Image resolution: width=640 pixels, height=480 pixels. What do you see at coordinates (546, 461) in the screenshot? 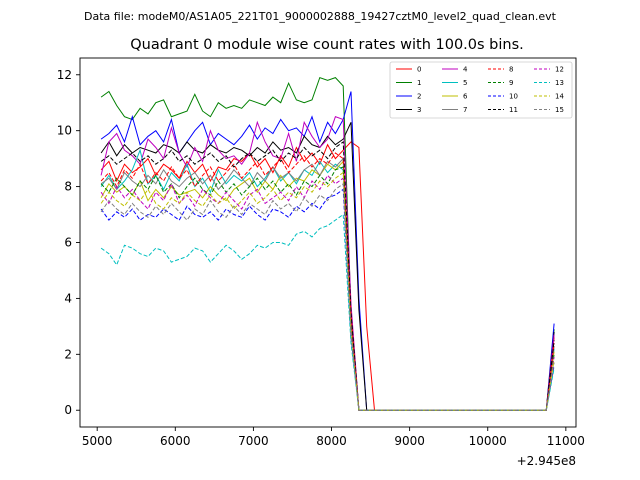
I see `x-offset-label: +2.945e8` at bounding box center [546, 461].